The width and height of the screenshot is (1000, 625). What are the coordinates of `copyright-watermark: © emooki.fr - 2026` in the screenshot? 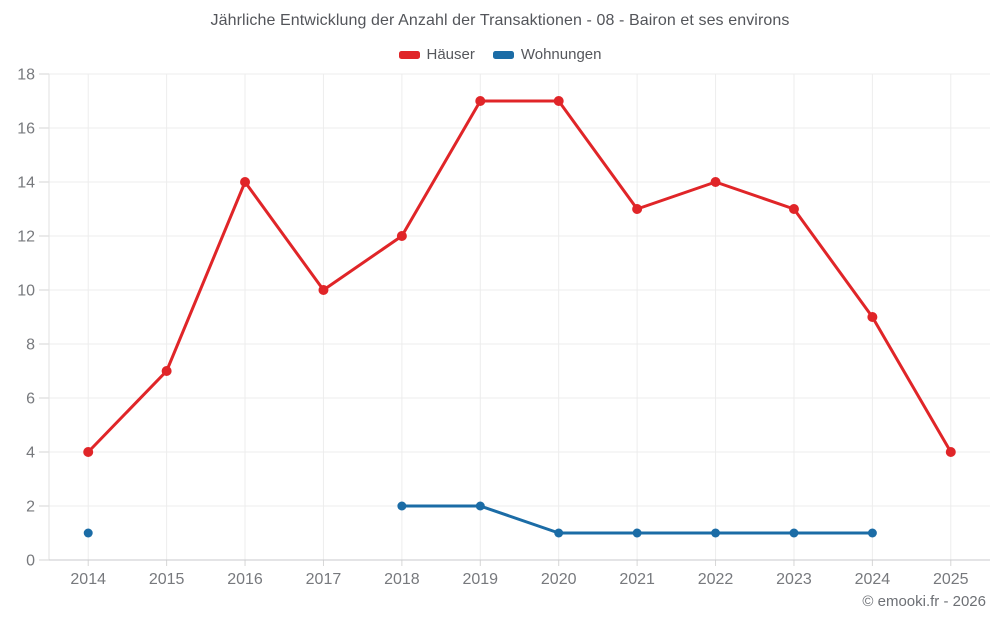 It's located at (924, 601).